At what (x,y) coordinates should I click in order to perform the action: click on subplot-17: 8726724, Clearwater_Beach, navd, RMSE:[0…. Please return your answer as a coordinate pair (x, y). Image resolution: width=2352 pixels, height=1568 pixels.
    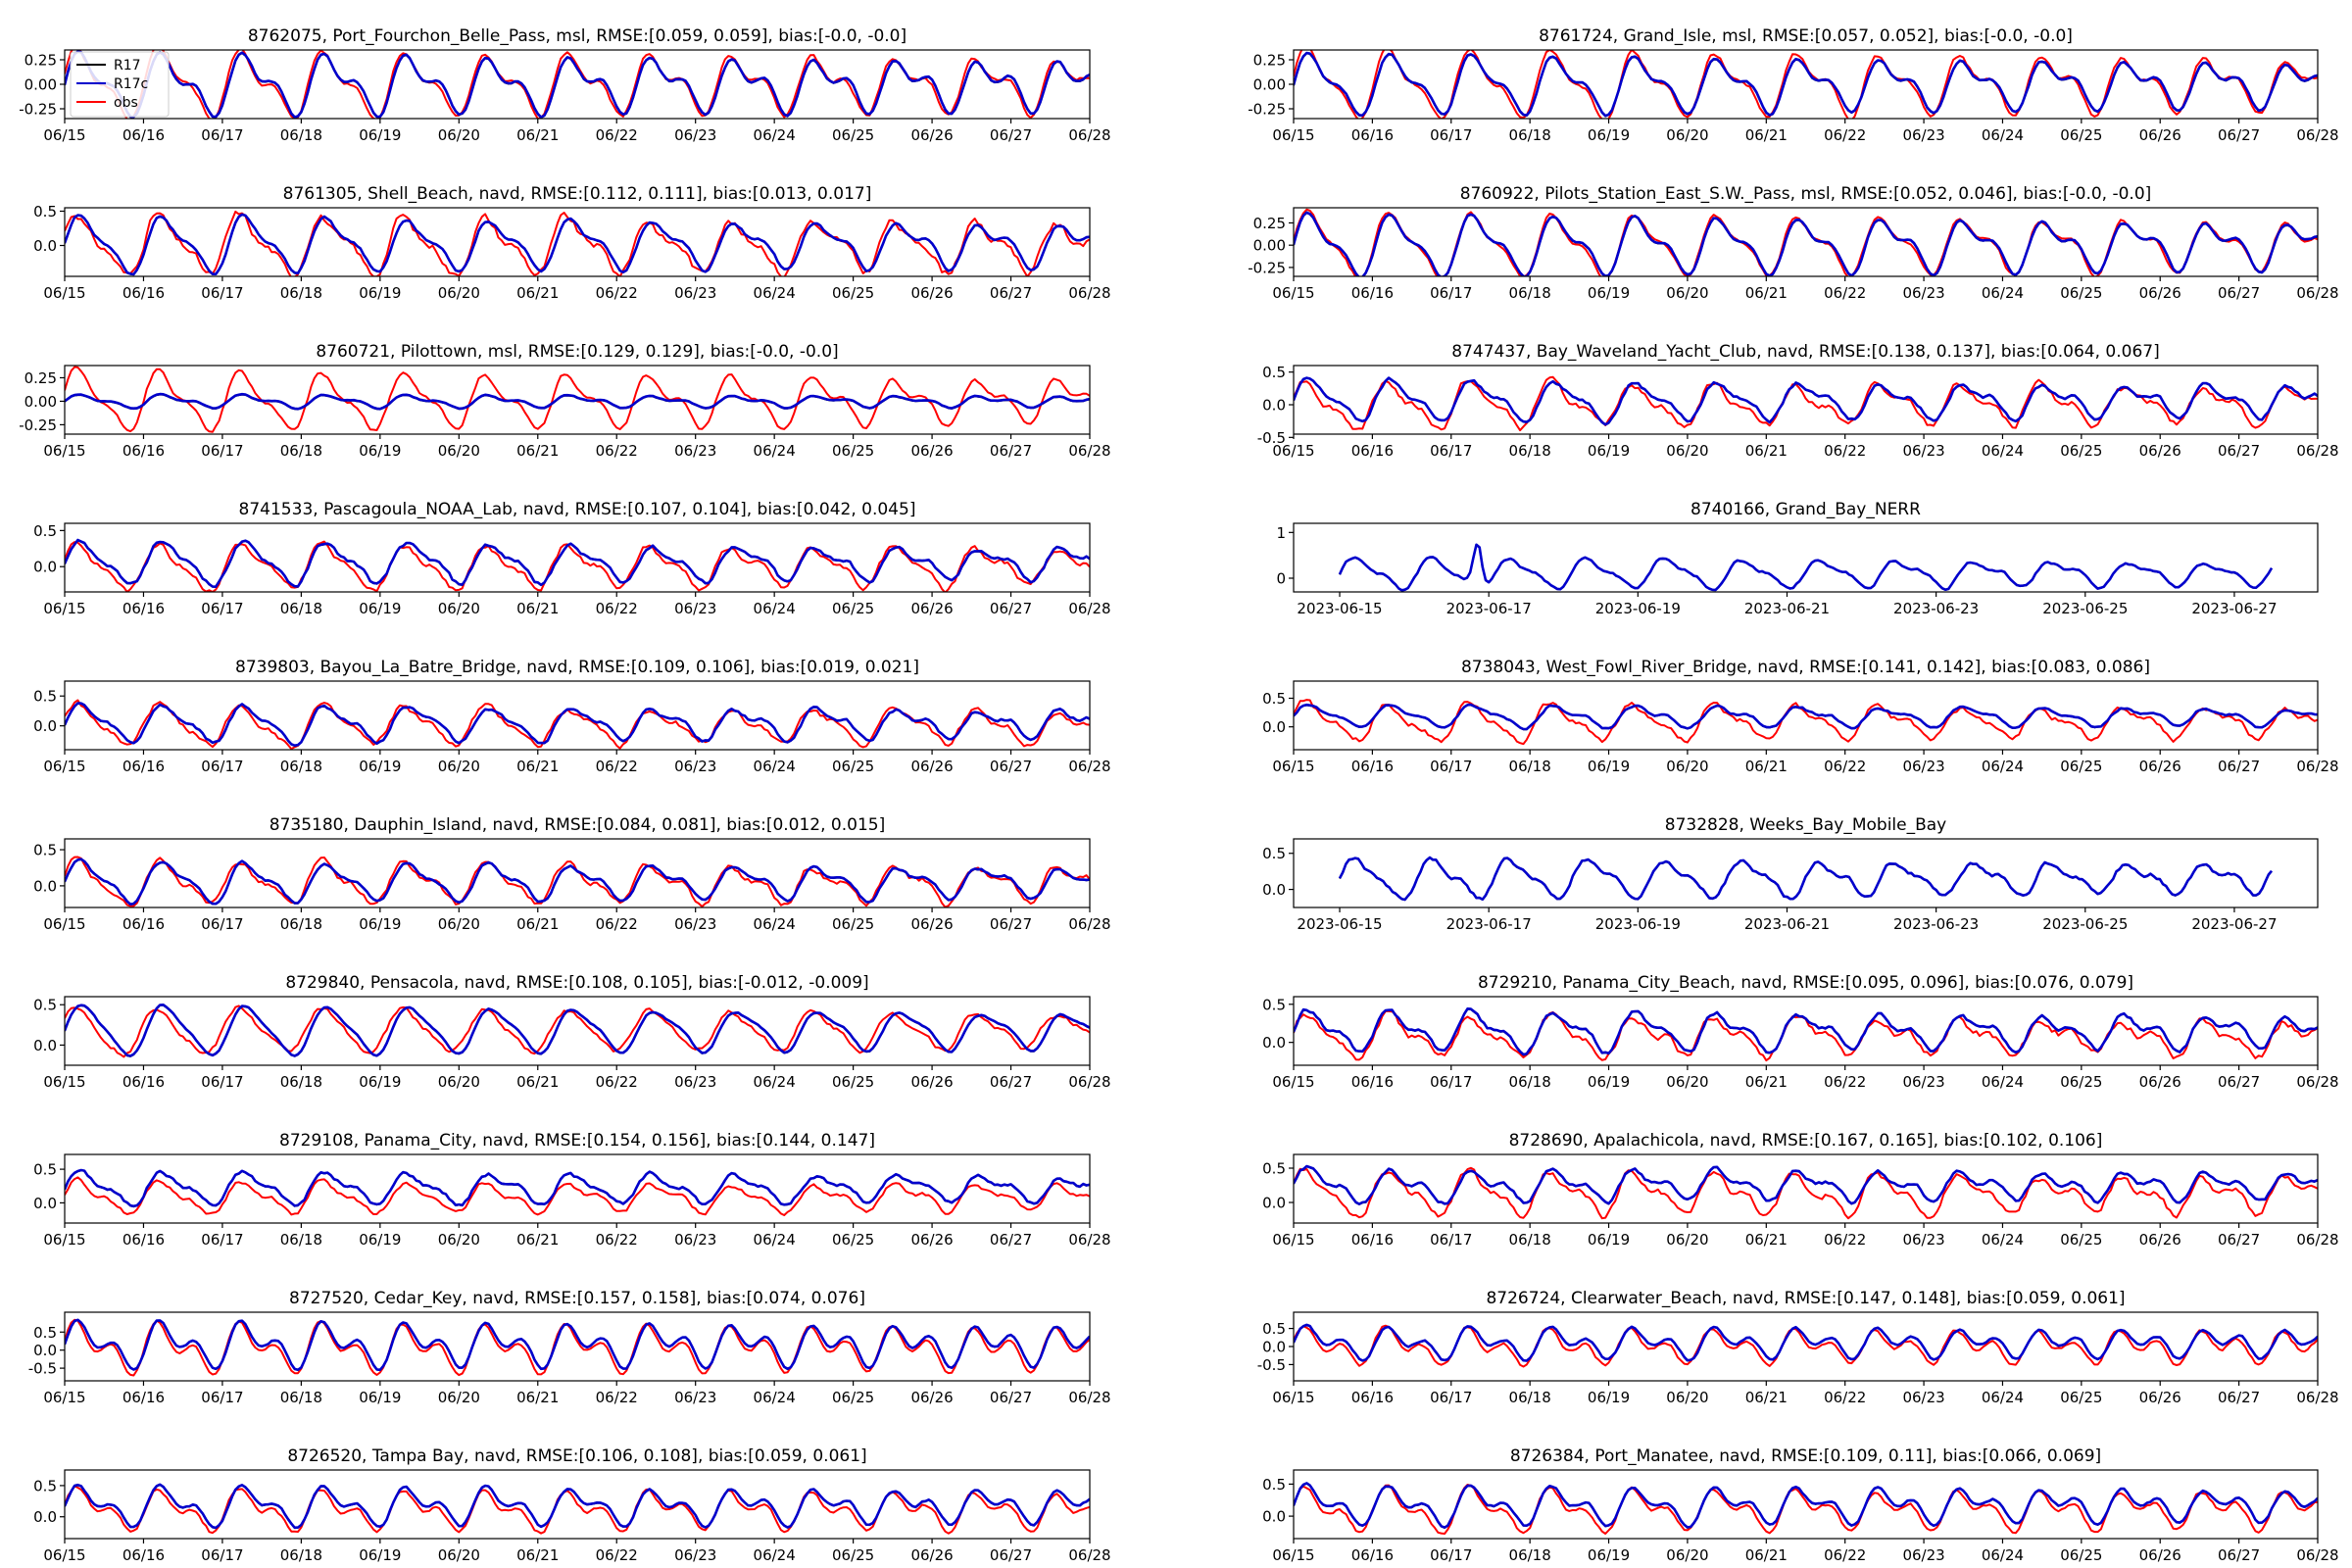
    Looking at the image, I should click on (1798, 1347).